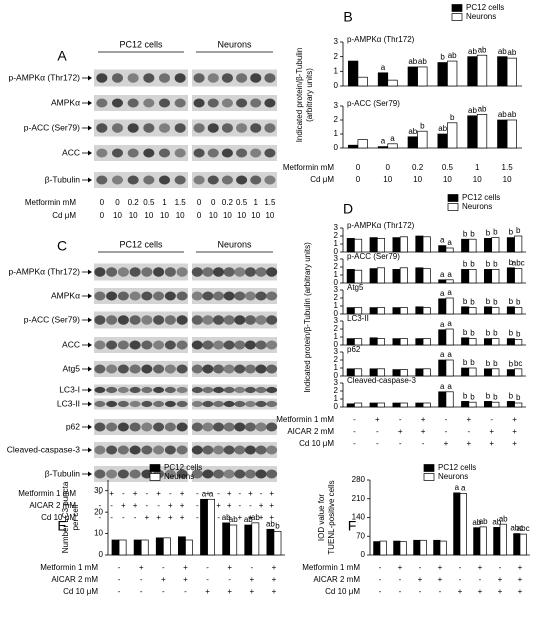 Image resolution: width=550 pixels, height=617 pixels. What do you see at coordinates (73, 426) in the screenshot?
I see `blot-row-label: p62` at bounding box center [73, 426].